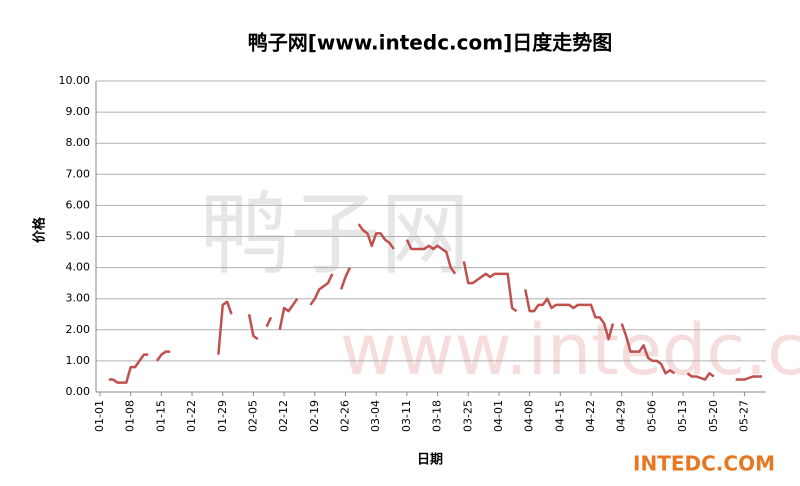  Describe the element at coordinates (406, 416) in the screenshot. I see `x-tick-label: 03-11` at that location.